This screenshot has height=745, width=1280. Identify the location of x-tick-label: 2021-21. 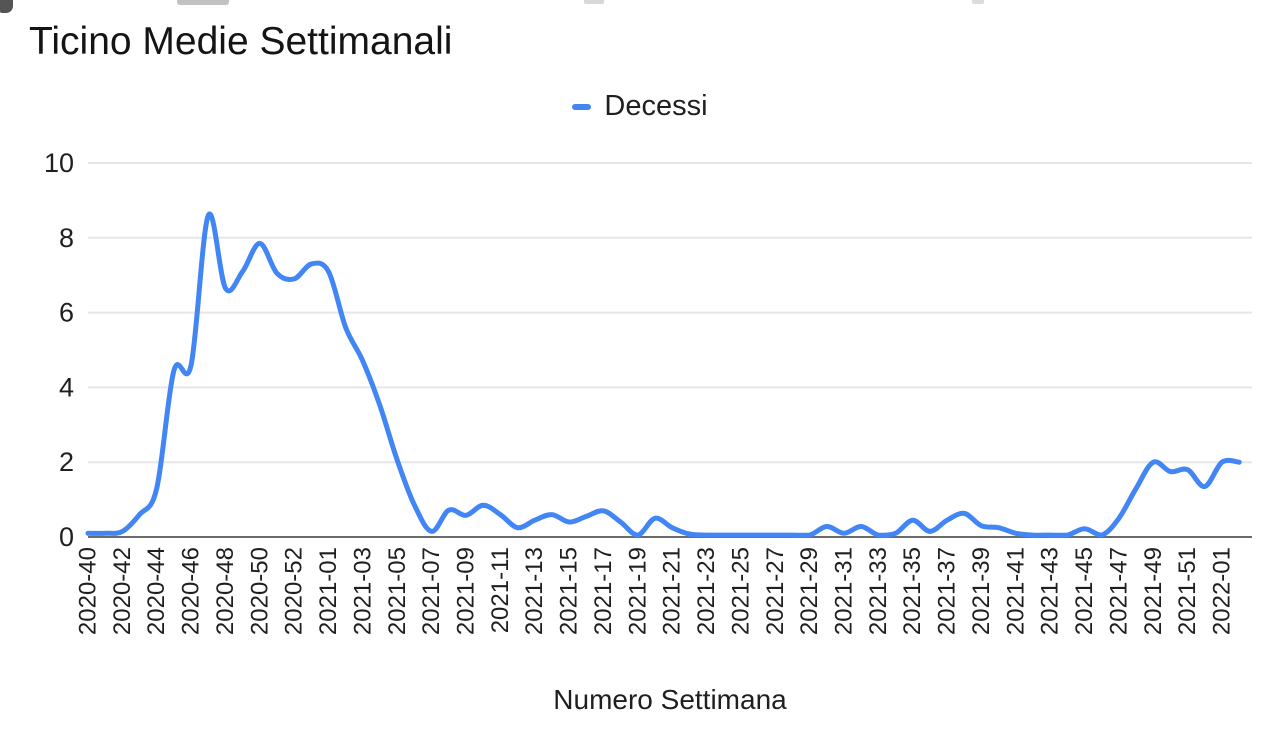
(672, 591).